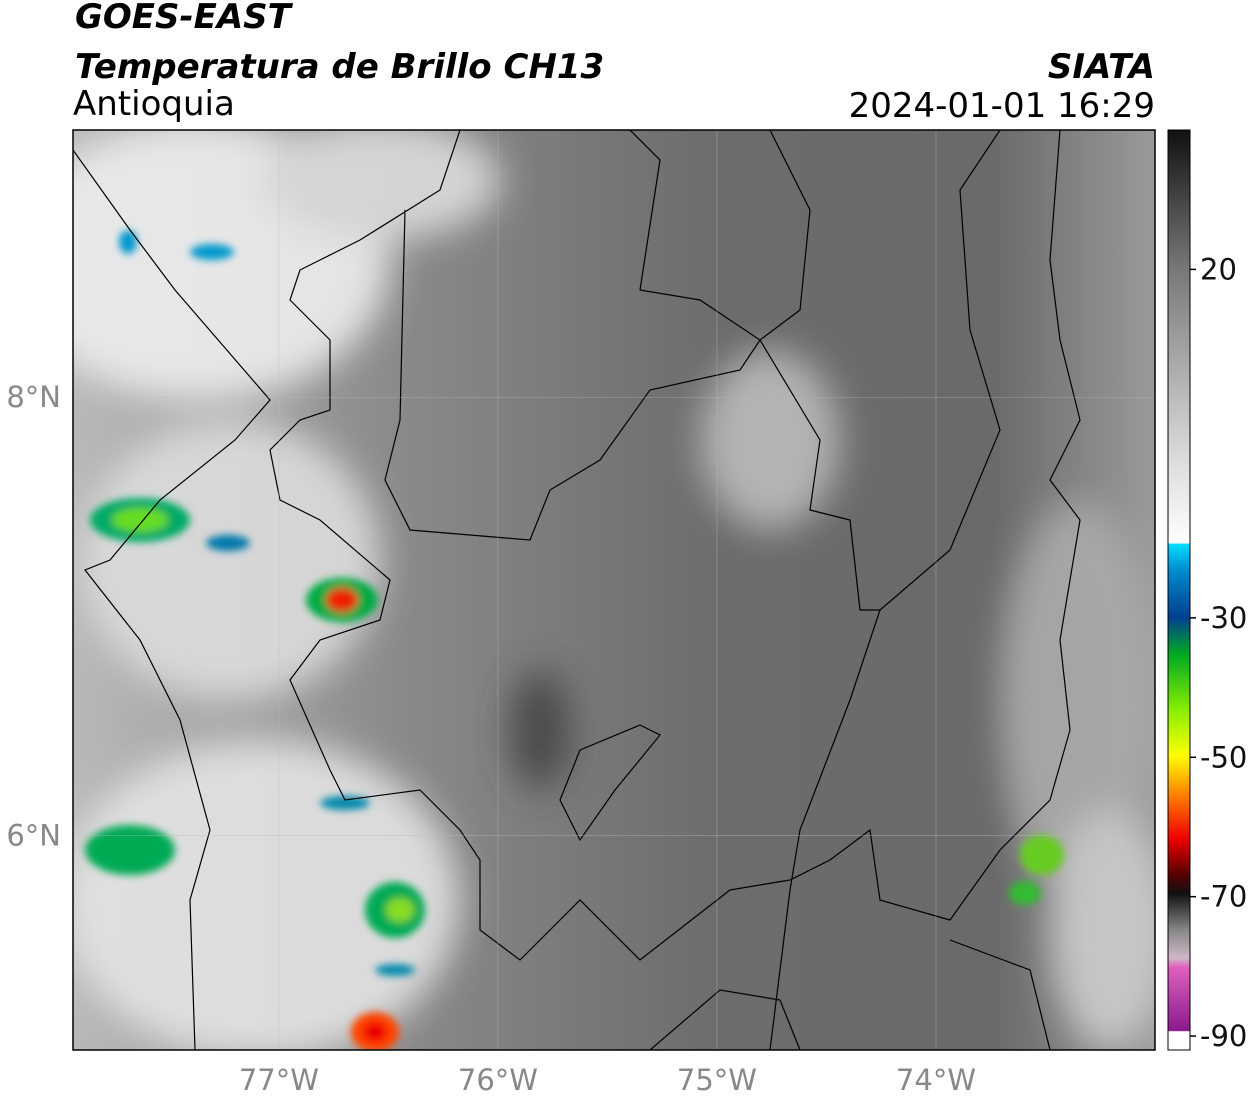 This screenshot has width=1252, height=1099. I want to click on colorbar-tick-label: -90, so click(1223, 1036).